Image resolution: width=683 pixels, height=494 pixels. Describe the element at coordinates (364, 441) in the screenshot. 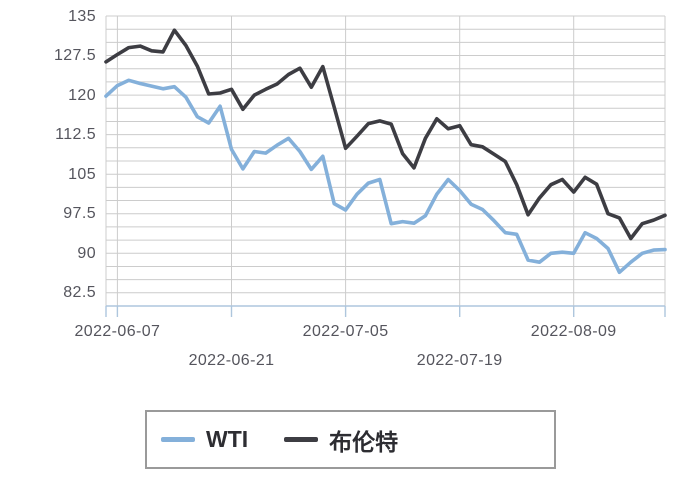

I see `legend-label-brent: 布伦特` at that location.